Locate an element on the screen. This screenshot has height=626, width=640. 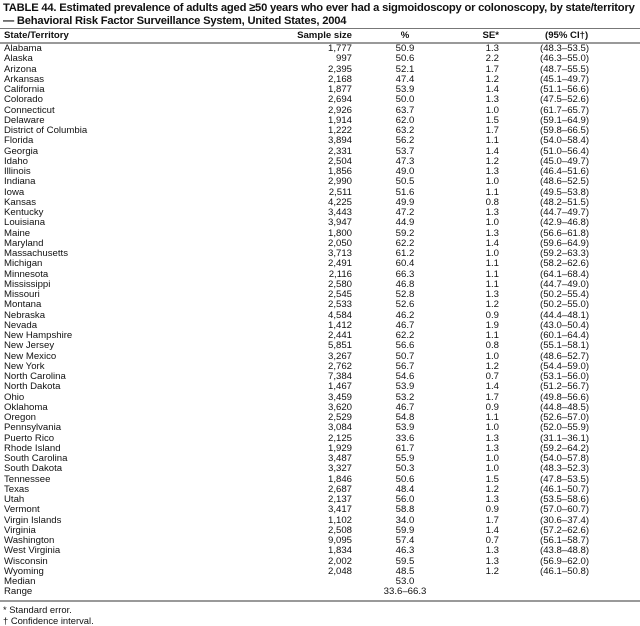
percent: 50.6 is located at coordinates (405, 59).